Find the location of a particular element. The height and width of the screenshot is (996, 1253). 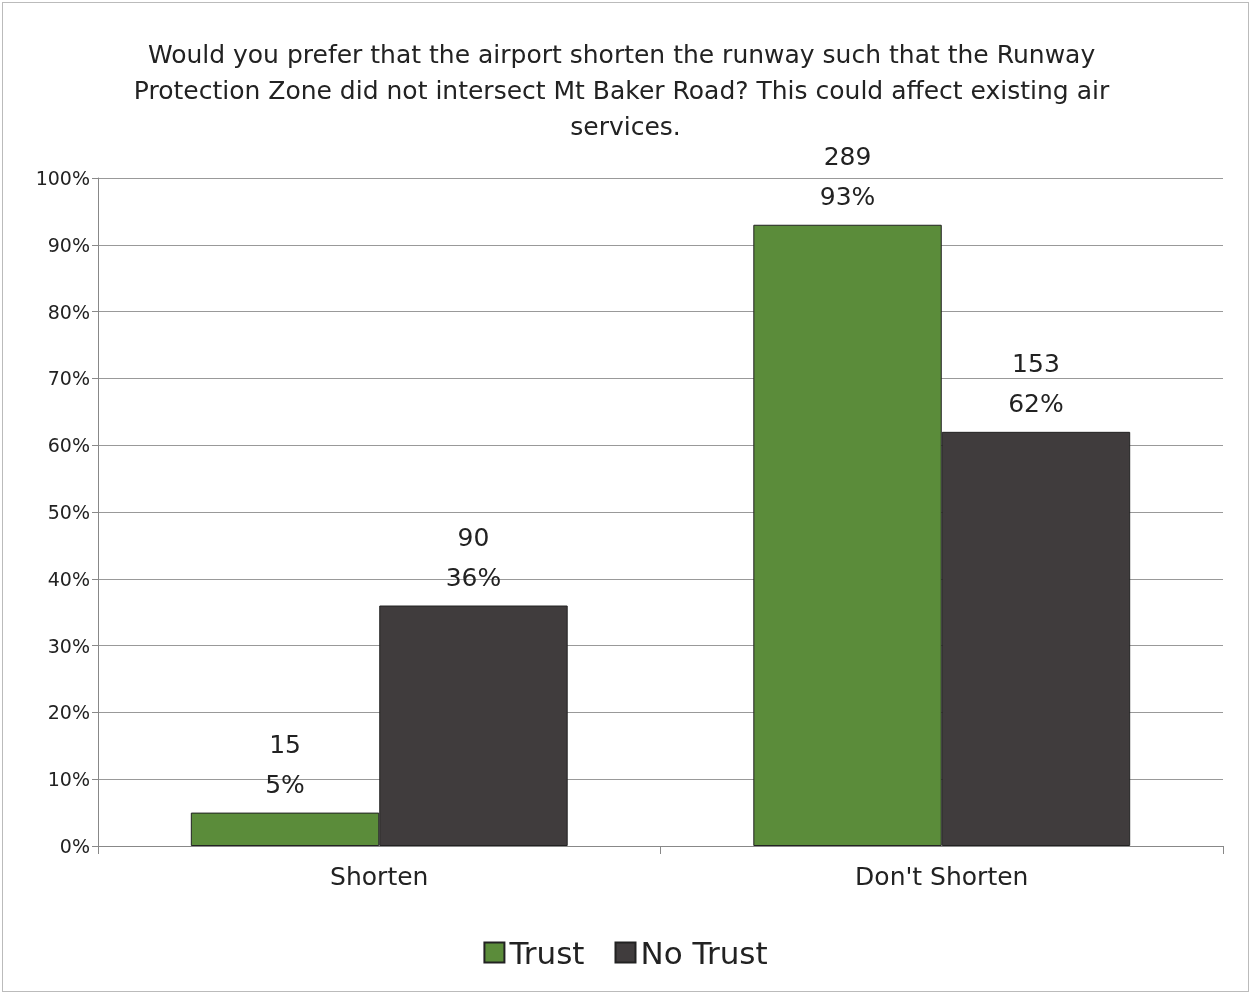

y-tick-label: 70% is located at coordinates (68, 378).